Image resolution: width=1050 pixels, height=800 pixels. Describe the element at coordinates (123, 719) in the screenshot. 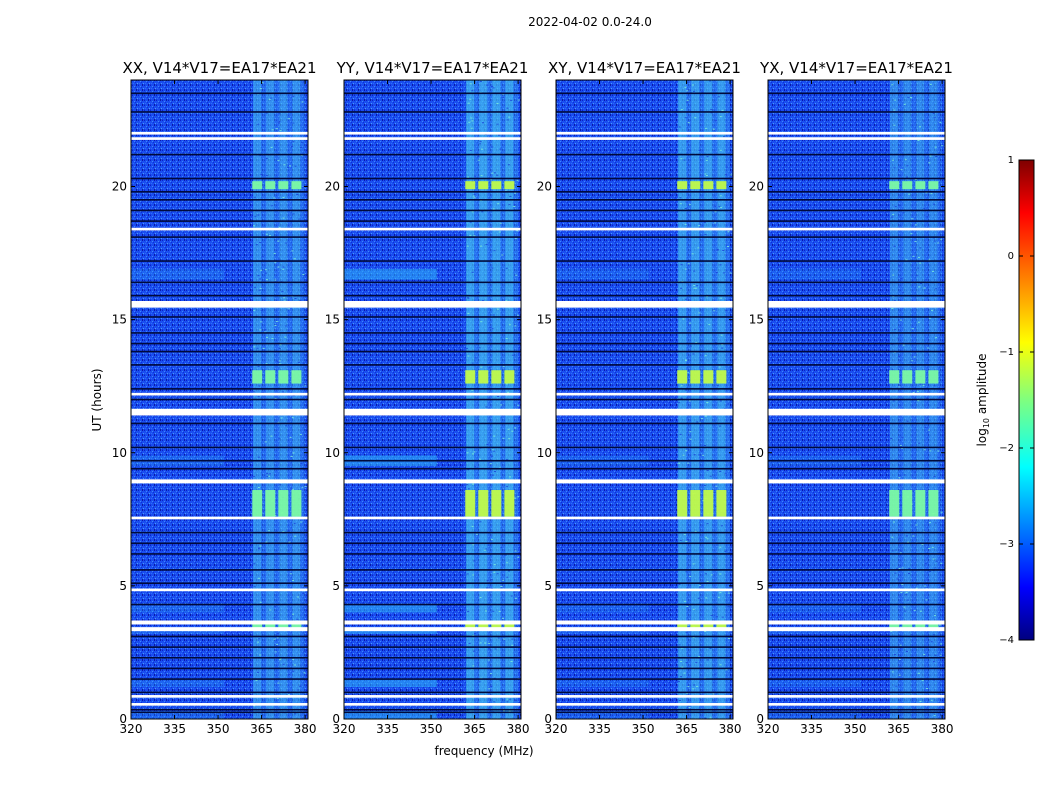

I see `y-tick-label: 0` at that location.